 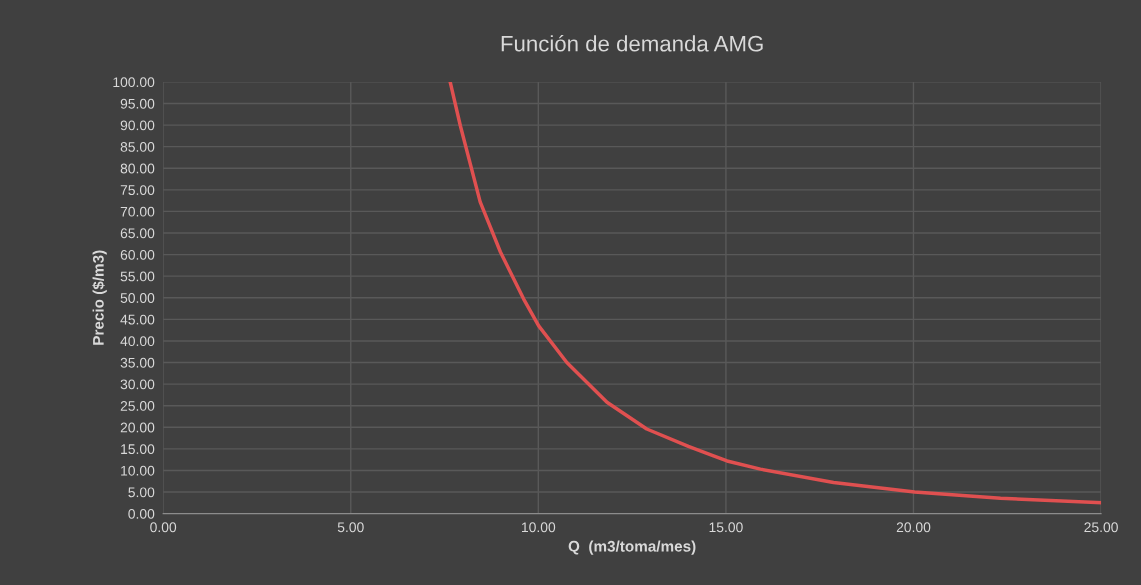 I want to click on x-tick-label: 15.00, so click(x=726, y=527).